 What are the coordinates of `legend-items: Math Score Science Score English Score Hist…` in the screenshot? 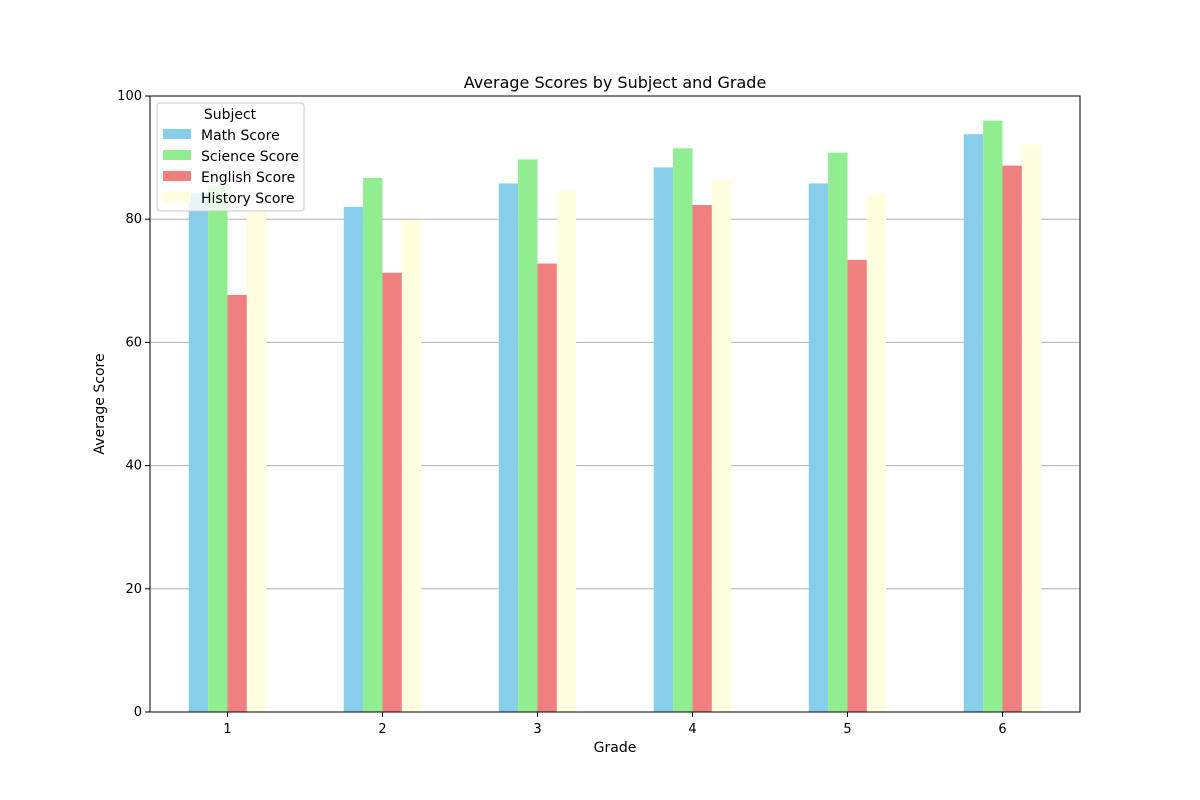 It's located at (231, 167).